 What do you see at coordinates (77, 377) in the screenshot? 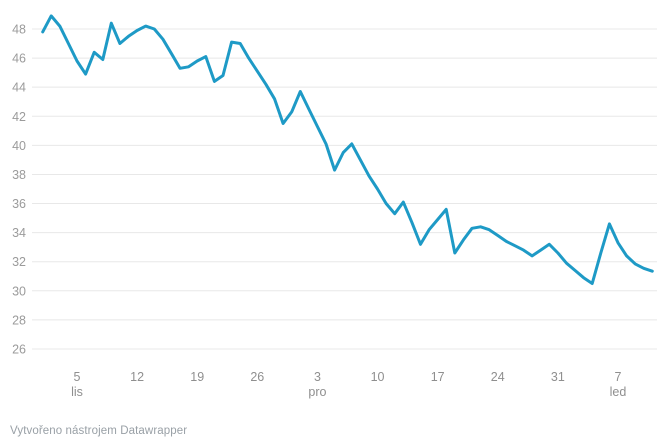
I see `x-axis-label: 5` at bounding box center [77, 377].